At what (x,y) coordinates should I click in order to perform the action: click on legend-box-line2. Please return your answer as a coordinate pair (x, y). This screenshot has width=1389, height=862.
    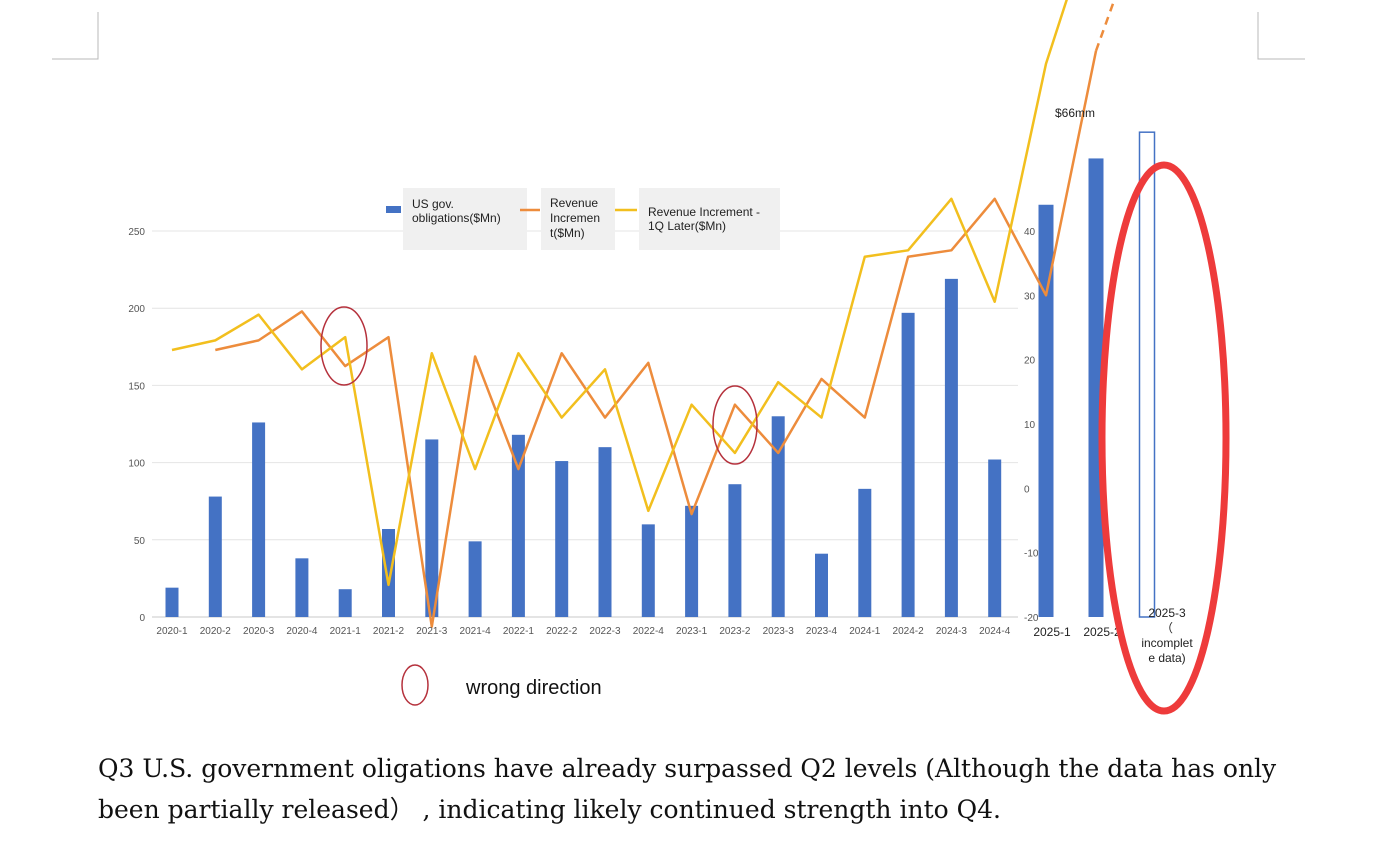
    Looking at the image, I should click on (709, 219).